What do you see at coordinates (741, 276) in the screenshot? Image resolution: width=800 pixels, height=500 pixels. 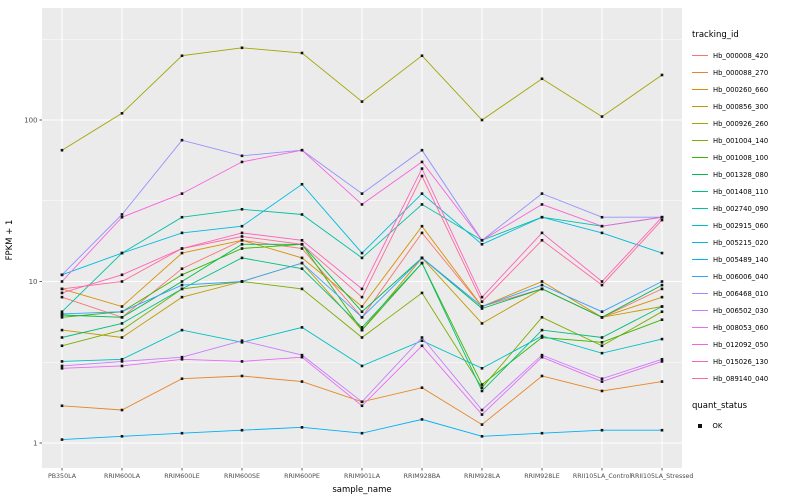 I see `legend-label: Hb_006006_040` at bounding box center [741, 276].